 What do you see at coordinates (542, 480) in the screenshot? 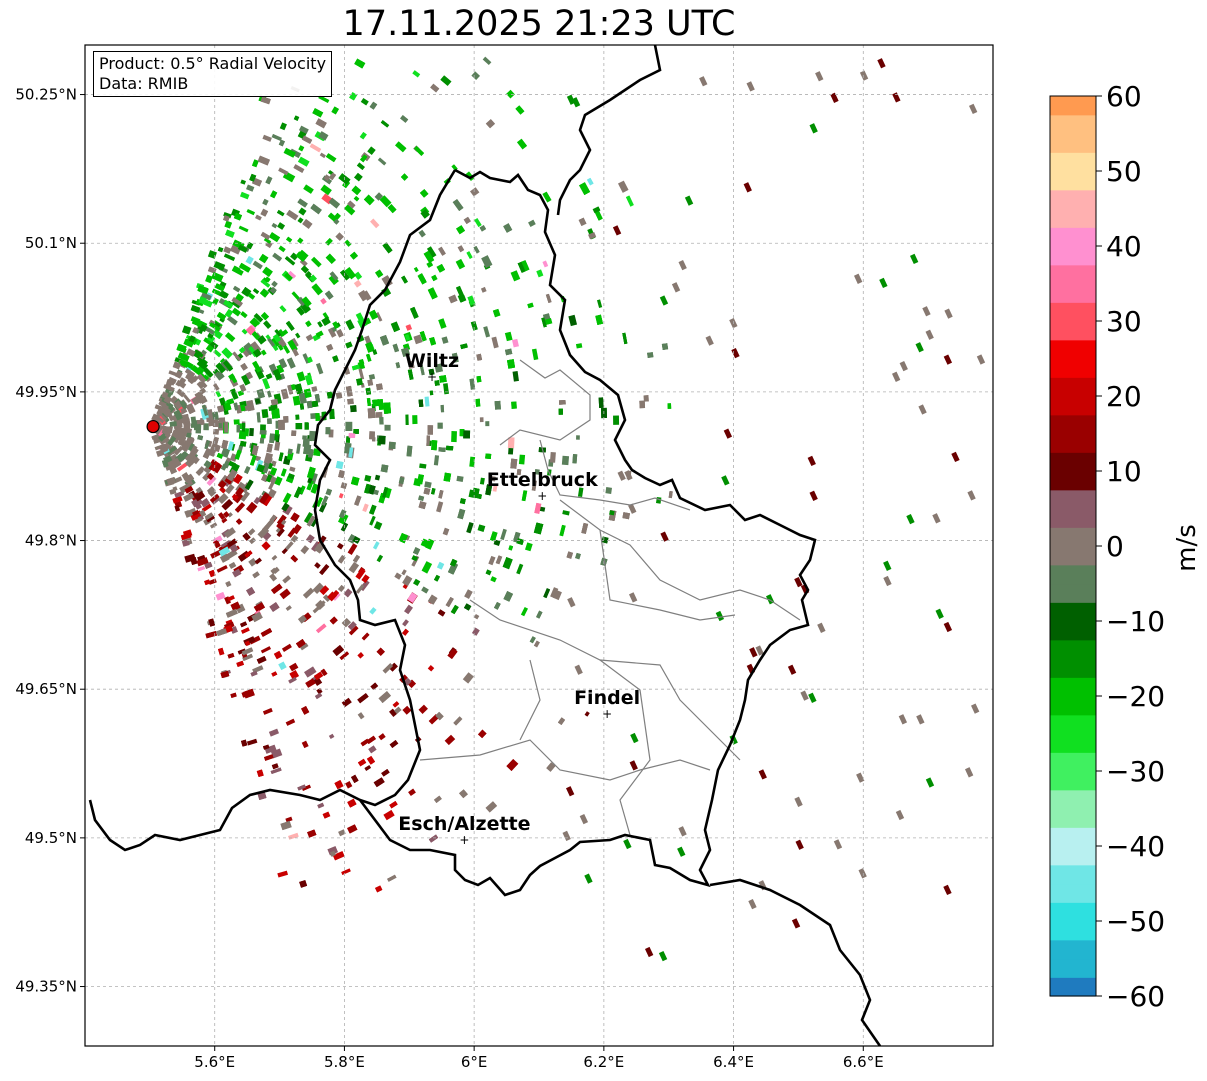
I see `city-label: Ettelbruck` at bounding box center [542, 480].